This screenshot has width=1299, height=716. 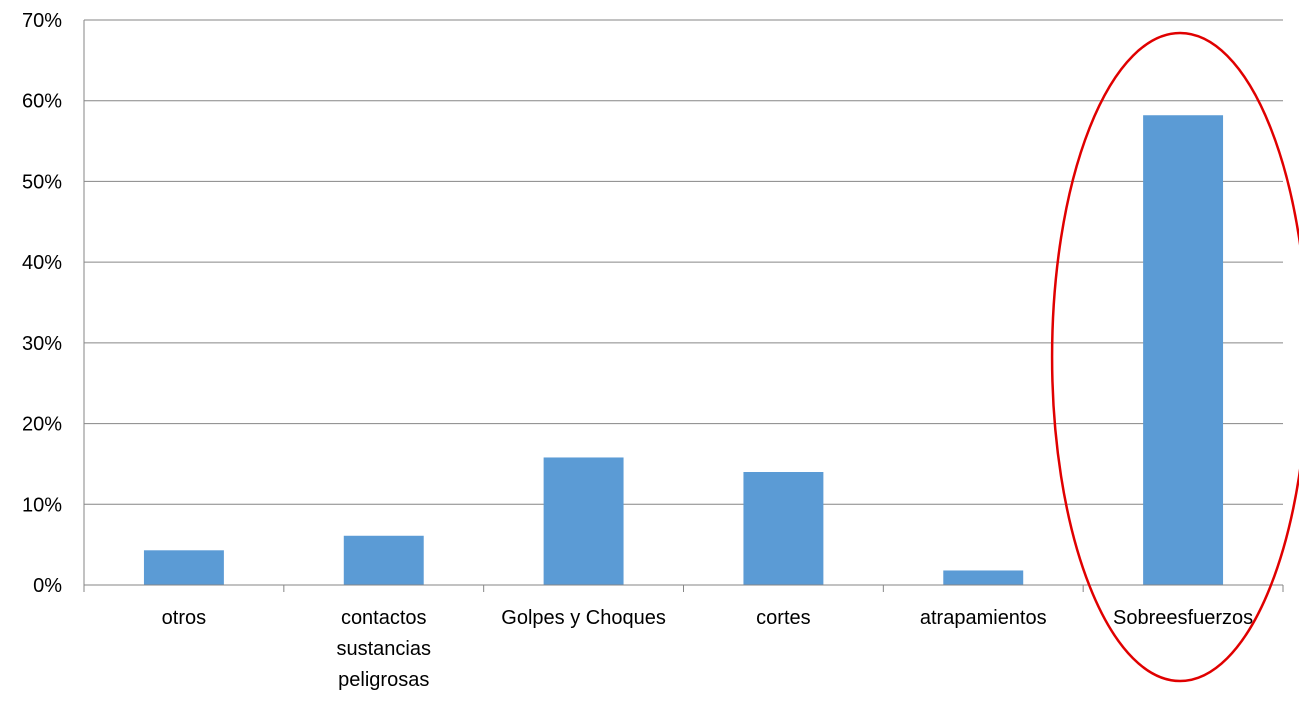 What do you see at coordinates (42, 102) in the screenshot?
I see `y-tick-label: 60%` at bounding box center [42, 102].